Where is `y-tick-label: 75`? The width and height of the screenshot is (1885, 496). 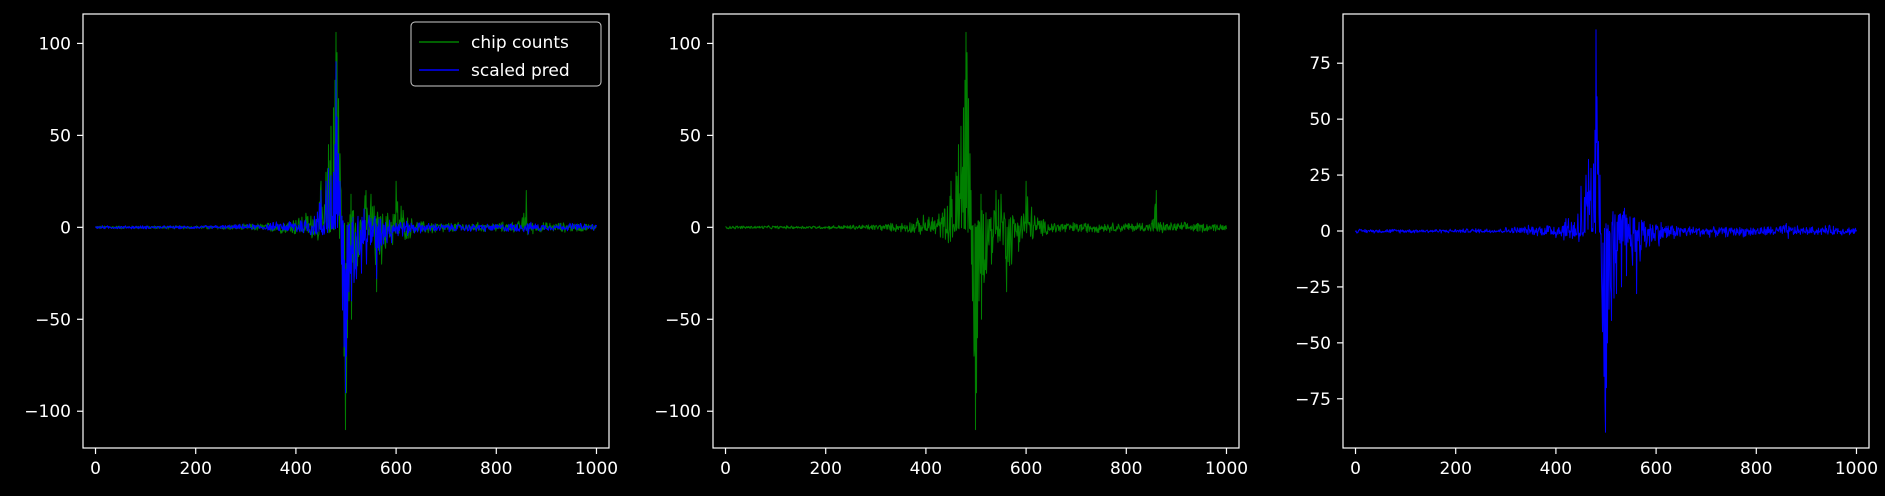 y-tick-label: 75 is located at coordinates (1320, 64).